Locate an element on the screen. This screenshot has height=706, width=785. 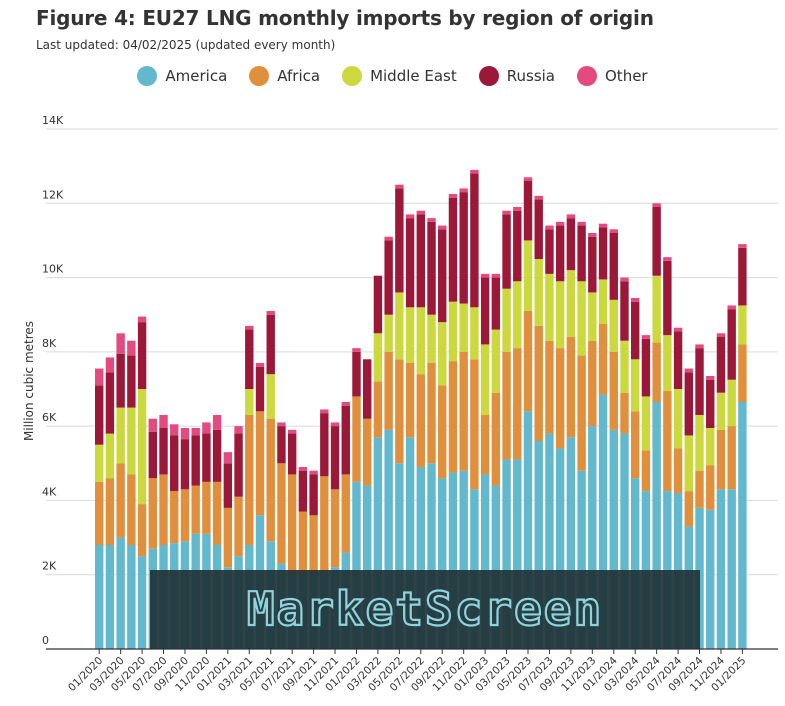
legend-item-russia: Russia is located at coordinates (516, 76).